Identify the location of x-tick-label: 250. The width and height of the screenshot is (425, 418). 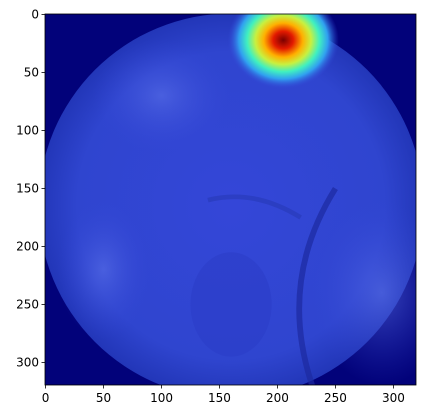
(335, 398).